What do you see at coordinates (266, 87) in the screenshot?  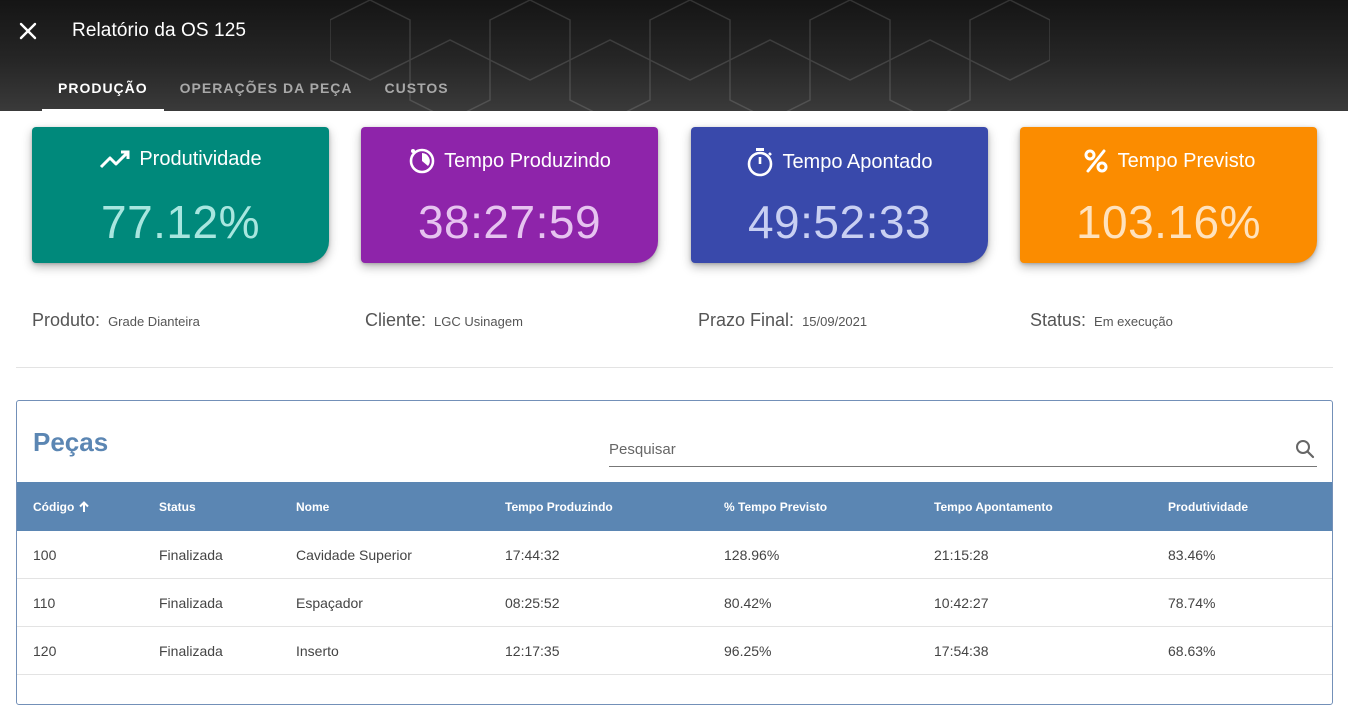 I see `tab-operacoes-da-peca: OPERAÇÕES DA PEÇA` at bounding box center [266, 87].